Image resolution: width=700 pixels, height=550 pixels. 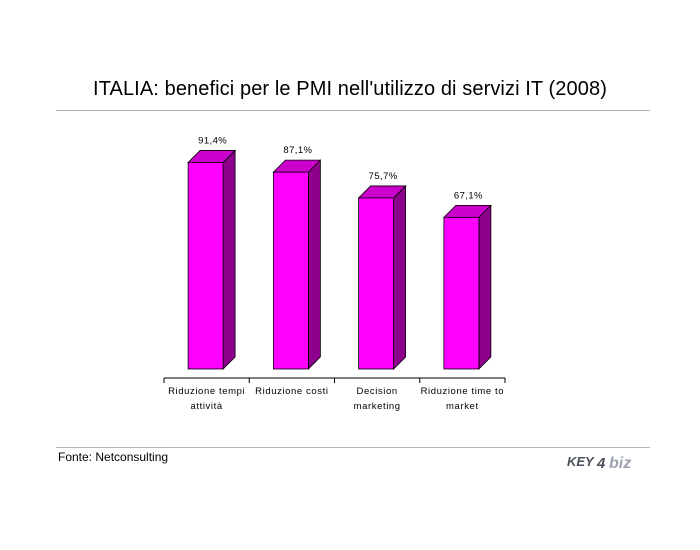 I want to click on x-axis, so click(x=334, y=380).